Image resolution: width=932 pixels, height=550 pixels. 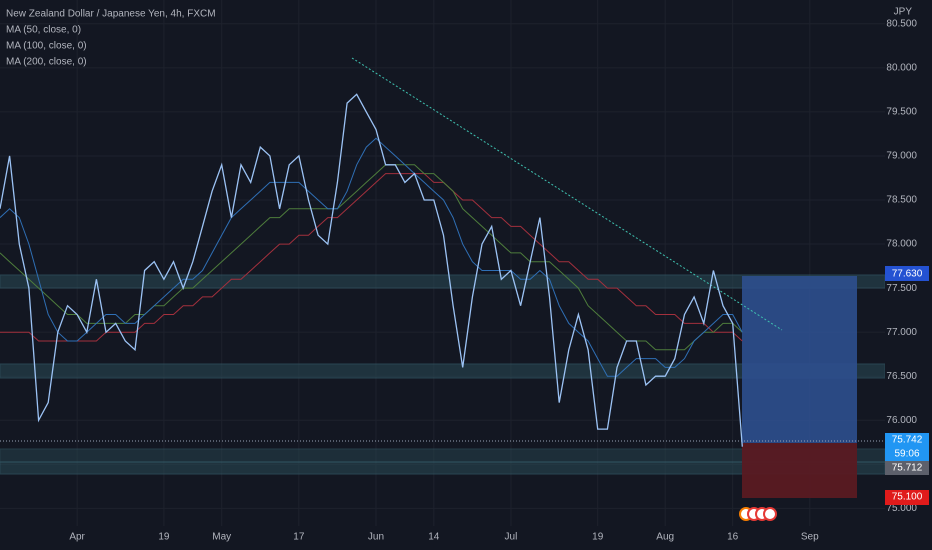 I want to click on x-tick-label: Aug, so click(x=665, y=537).